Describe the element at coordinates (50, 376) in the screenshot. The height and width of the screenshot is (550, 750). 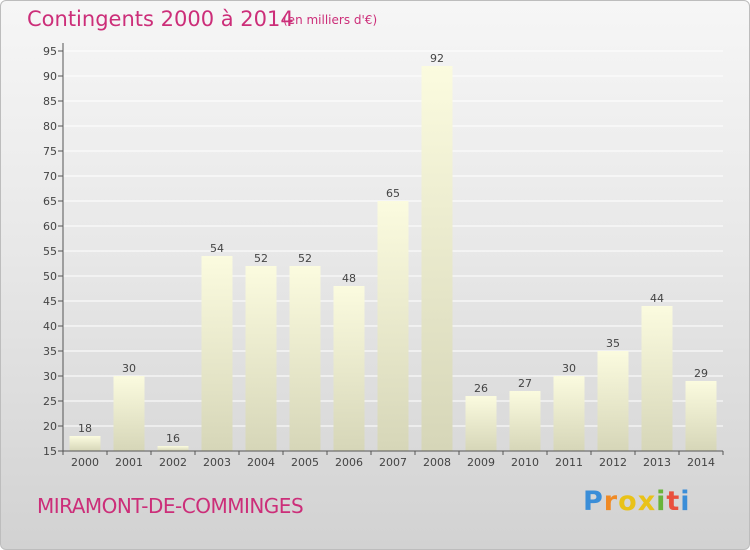
I see `y-tick-label: 30` at that location.